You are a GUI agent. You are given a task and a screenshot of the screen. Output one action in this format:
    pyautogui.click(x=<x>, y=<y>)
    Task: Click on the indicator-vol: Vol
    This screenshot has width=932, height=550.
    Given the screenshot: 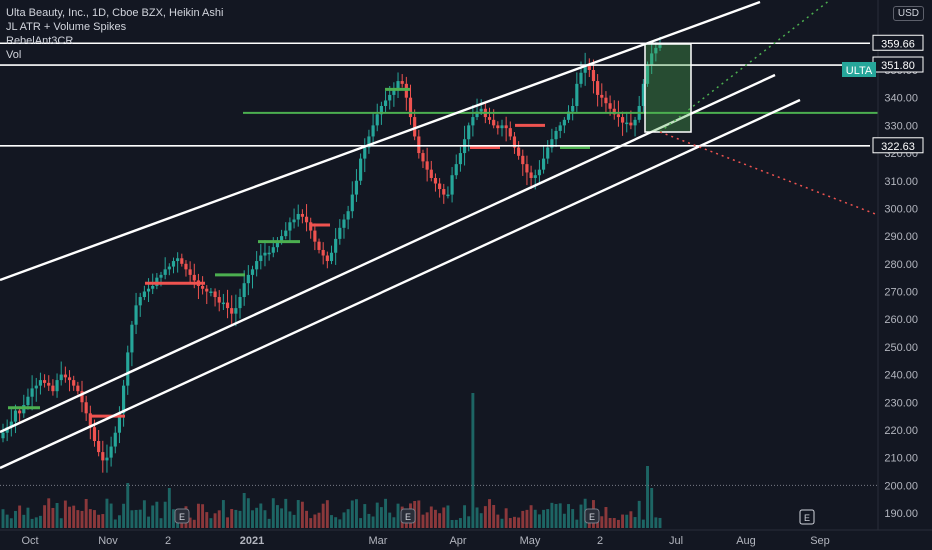 What is the action you would take?
    pyautogui.click(x=14, y=55)
    